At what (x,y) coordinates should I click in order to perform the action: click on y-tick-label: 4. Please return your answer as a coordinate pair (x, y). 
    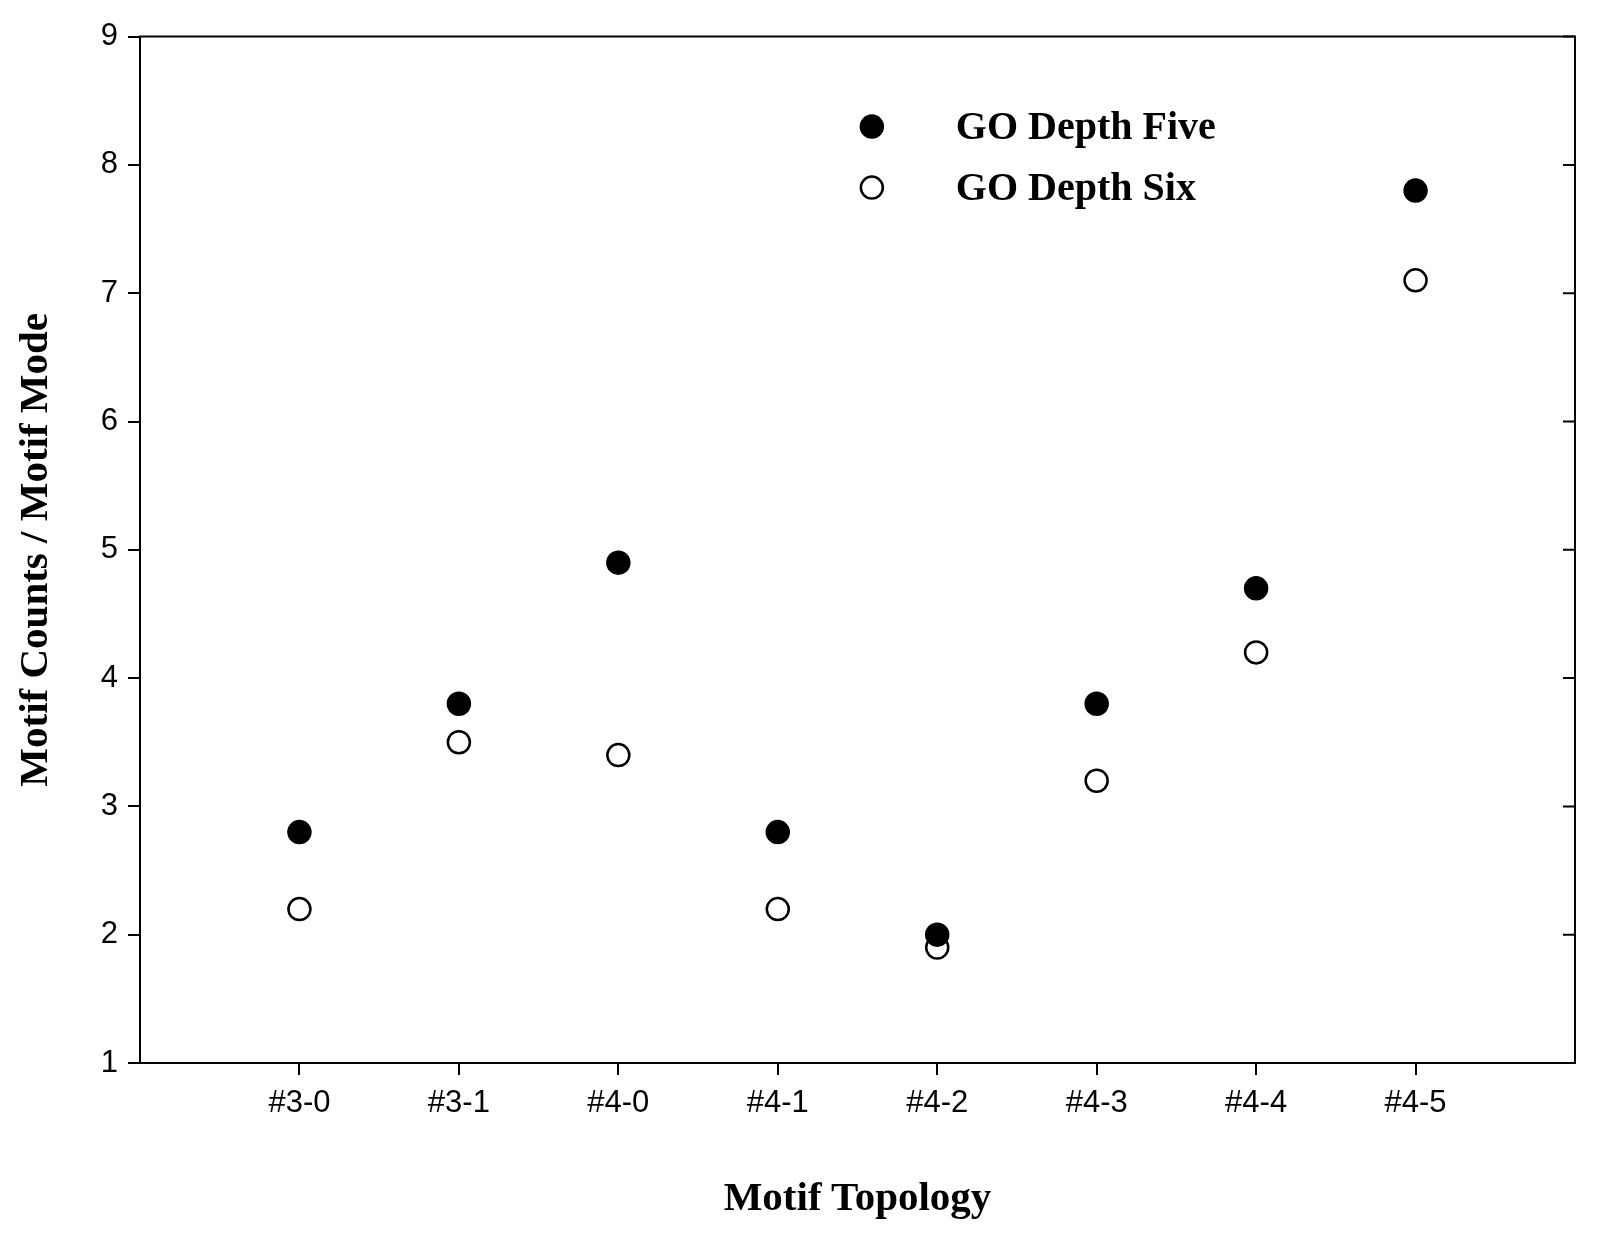
    Looking at the image, I should click on (109, 676).